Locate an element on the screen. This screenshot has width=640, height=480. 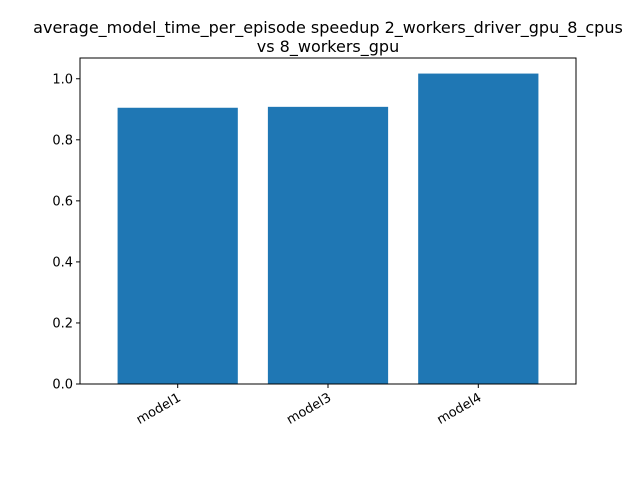
bar-model4 is located at coordinates (478, 228).